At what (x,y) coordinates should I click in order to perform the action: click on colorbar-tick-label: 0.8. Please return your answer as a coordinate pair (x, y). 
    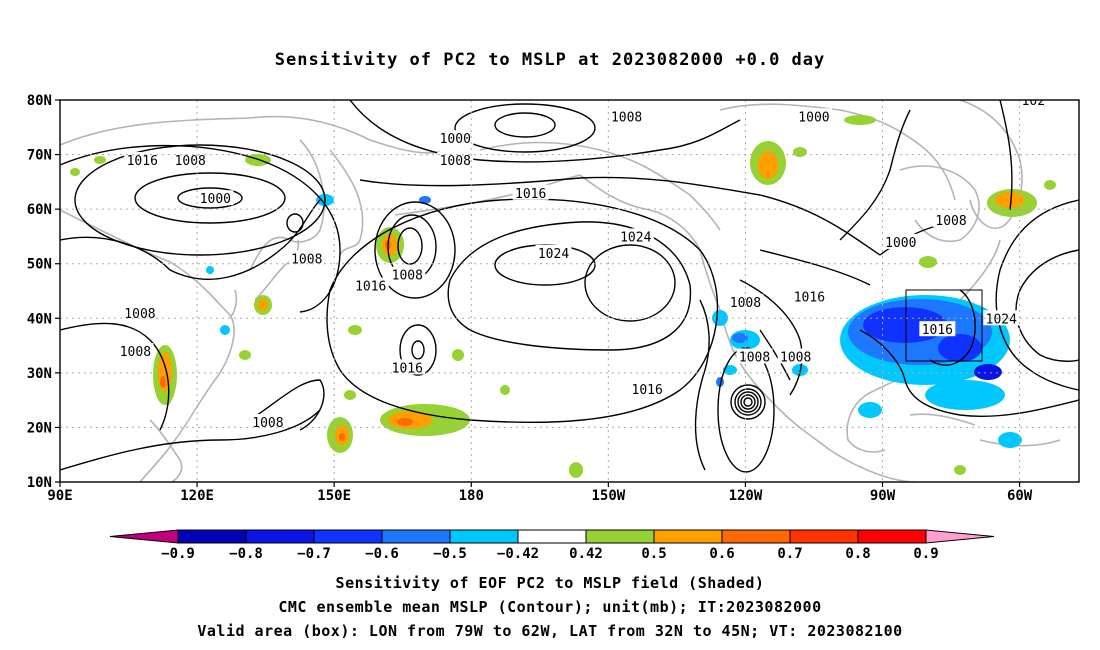
    Looking at the image, I should click on (857, 554).